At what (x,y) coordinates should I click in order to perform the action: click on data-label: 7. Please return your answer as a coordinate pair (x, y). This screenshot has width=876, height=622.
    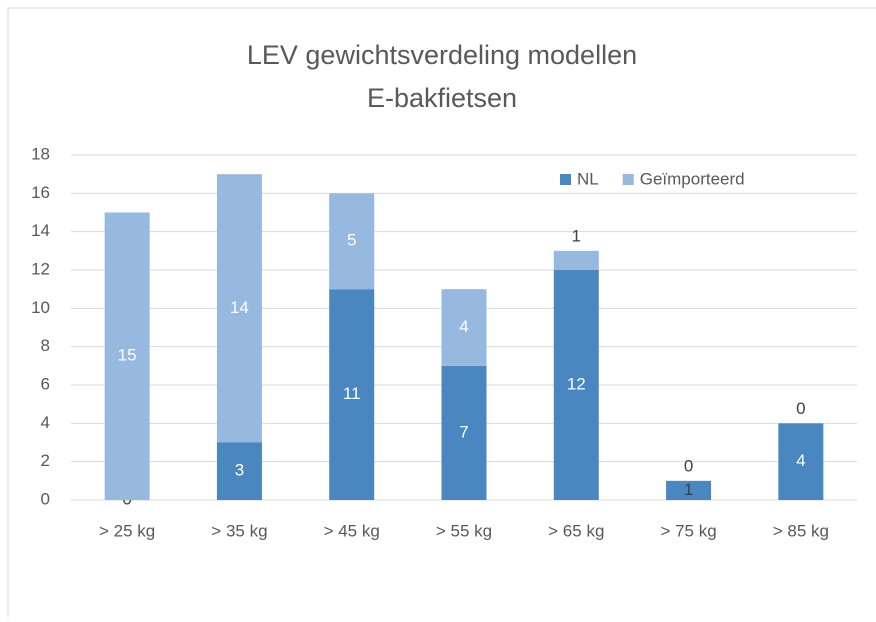
    Looking at the image, I should click on (463, 431).